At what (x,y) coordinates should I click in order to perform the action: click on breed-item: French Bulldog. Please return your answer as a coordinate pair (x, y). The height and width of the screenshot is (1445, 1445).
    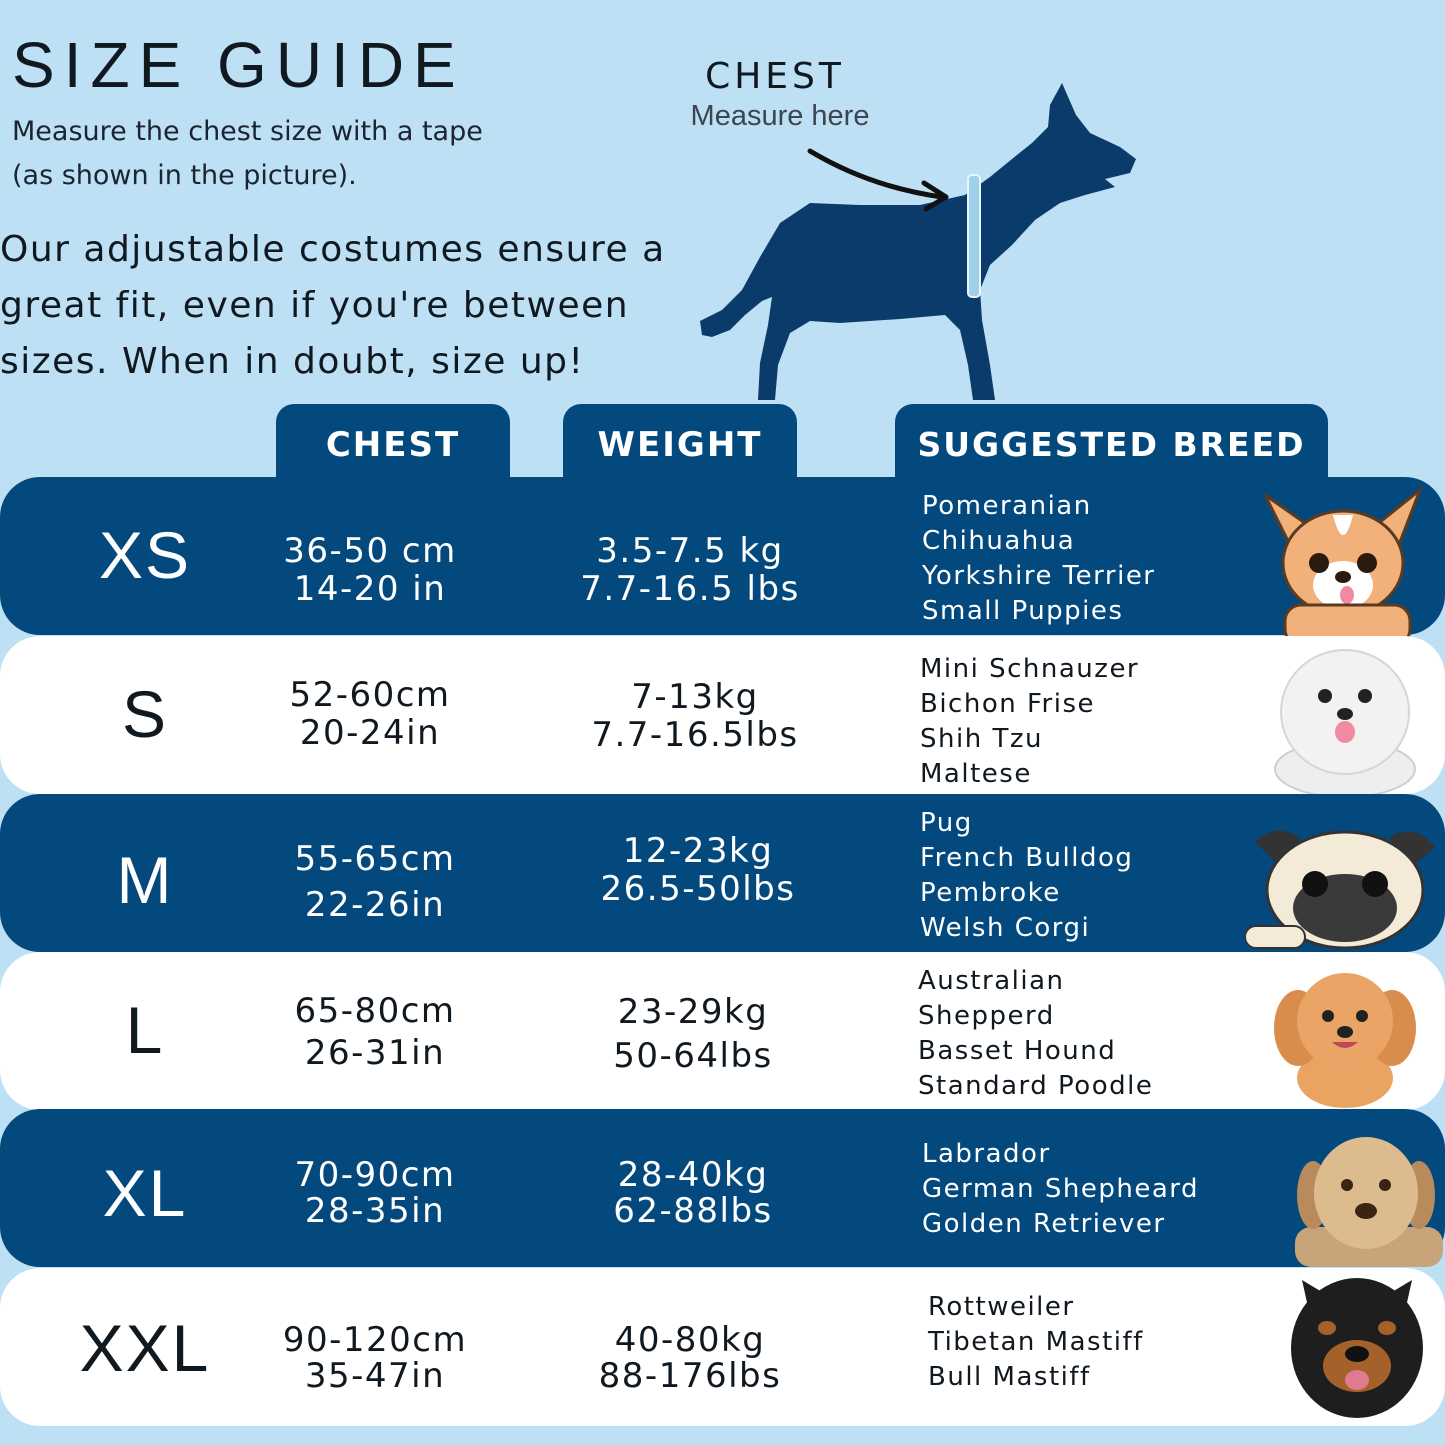
    Looking at the image, I should click on (1027, 858).